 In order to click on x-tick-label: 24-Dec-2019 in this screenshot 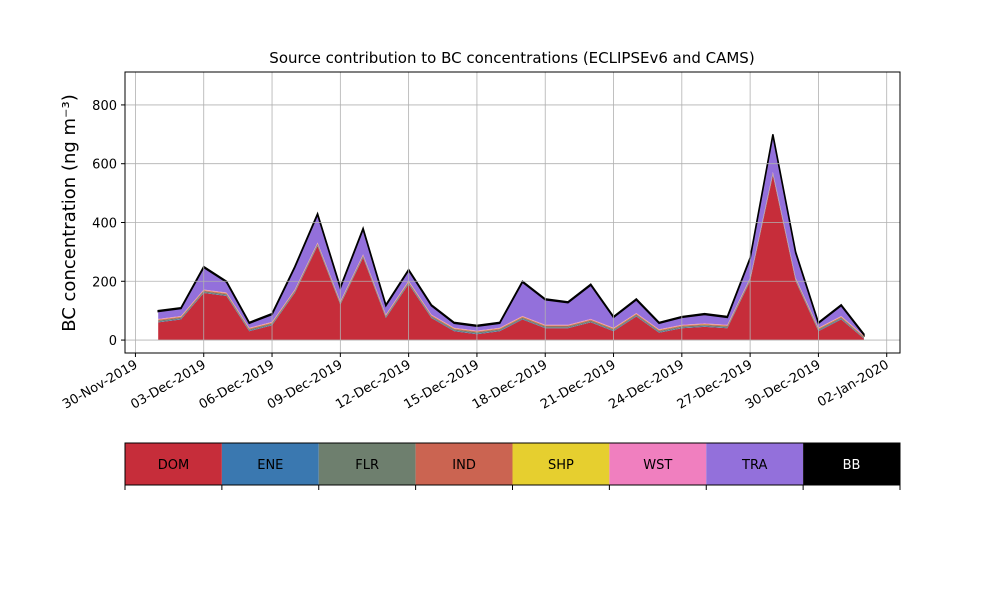, I will do `click(646, 384)`.